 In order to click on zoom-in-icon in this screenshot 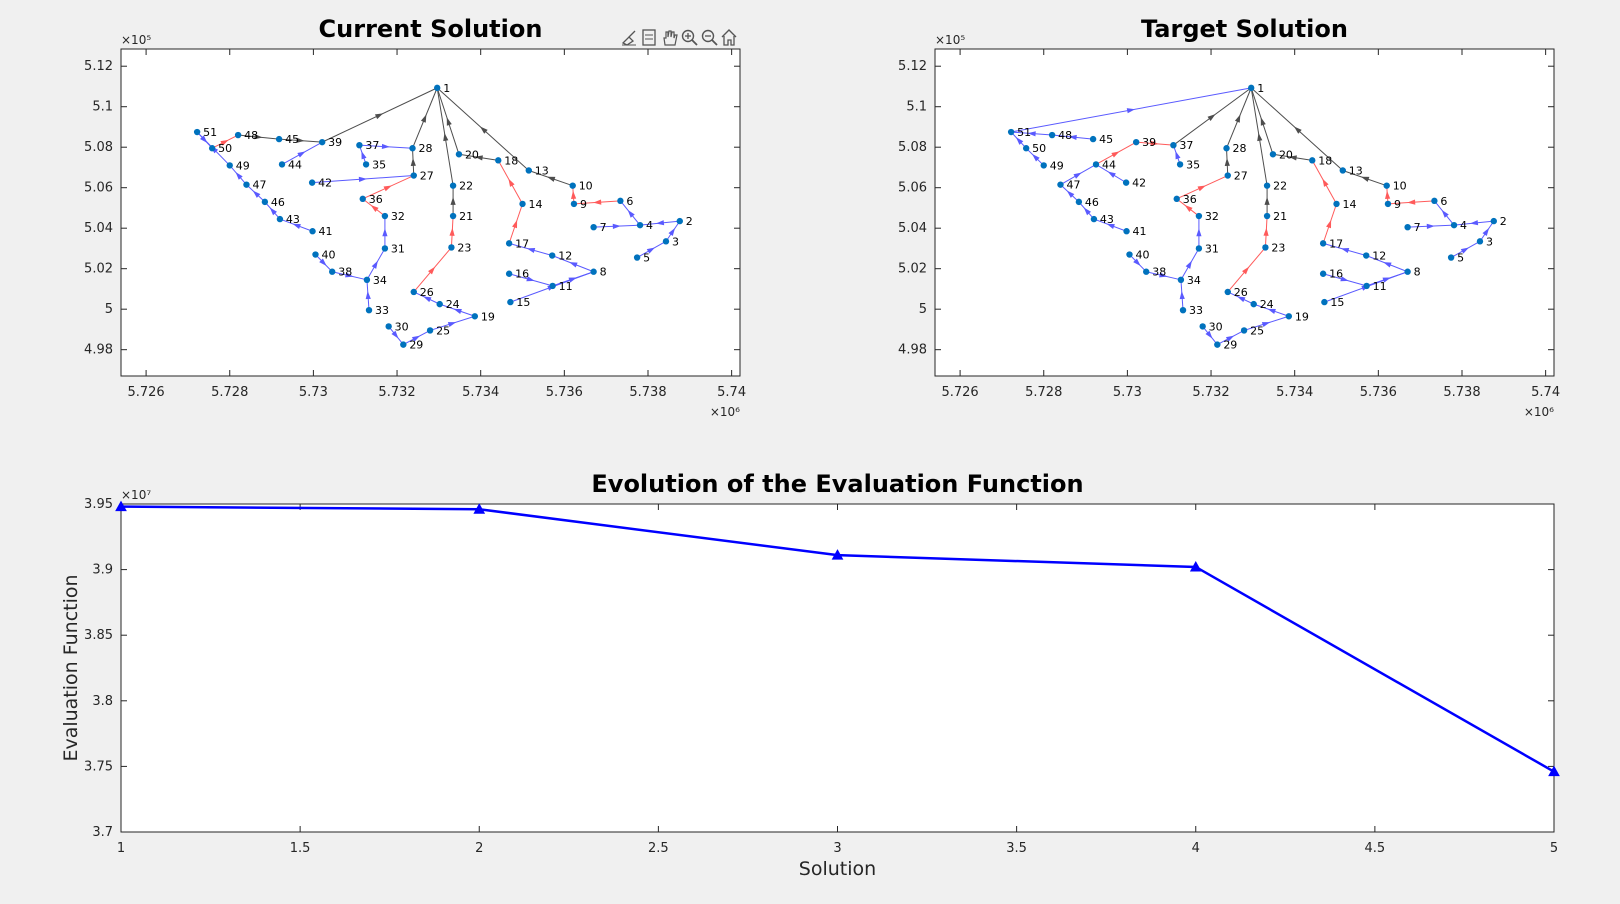, I will do `click(689, 37)`.